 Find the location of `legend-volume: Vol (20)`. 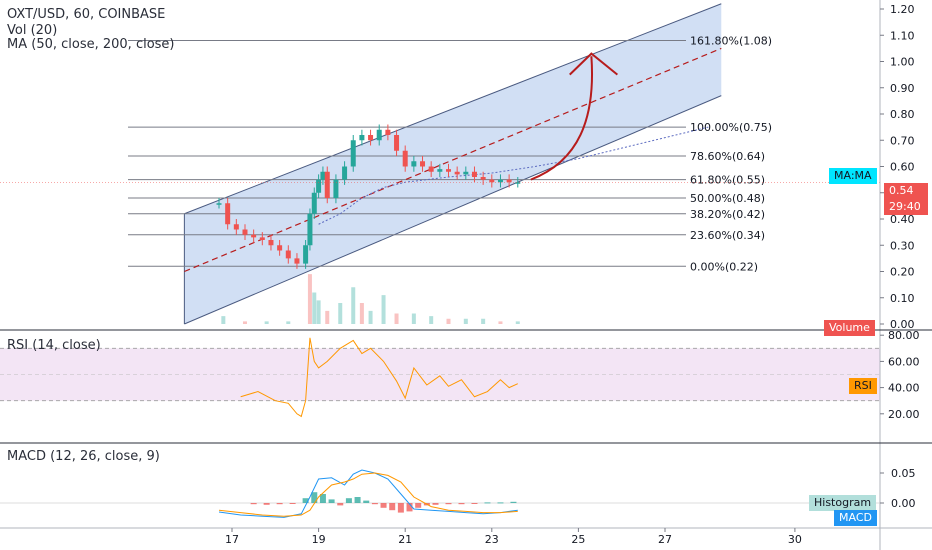

legend-volume: Vol (20) is located at coordinates (32, 30).